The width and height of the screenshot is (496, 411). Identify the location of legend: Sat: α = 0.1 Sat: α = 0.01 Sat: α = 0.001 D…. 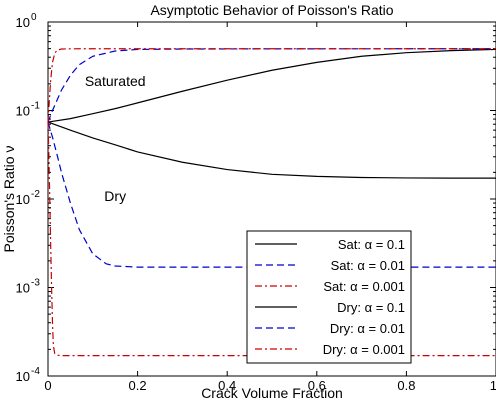
(329, 297).